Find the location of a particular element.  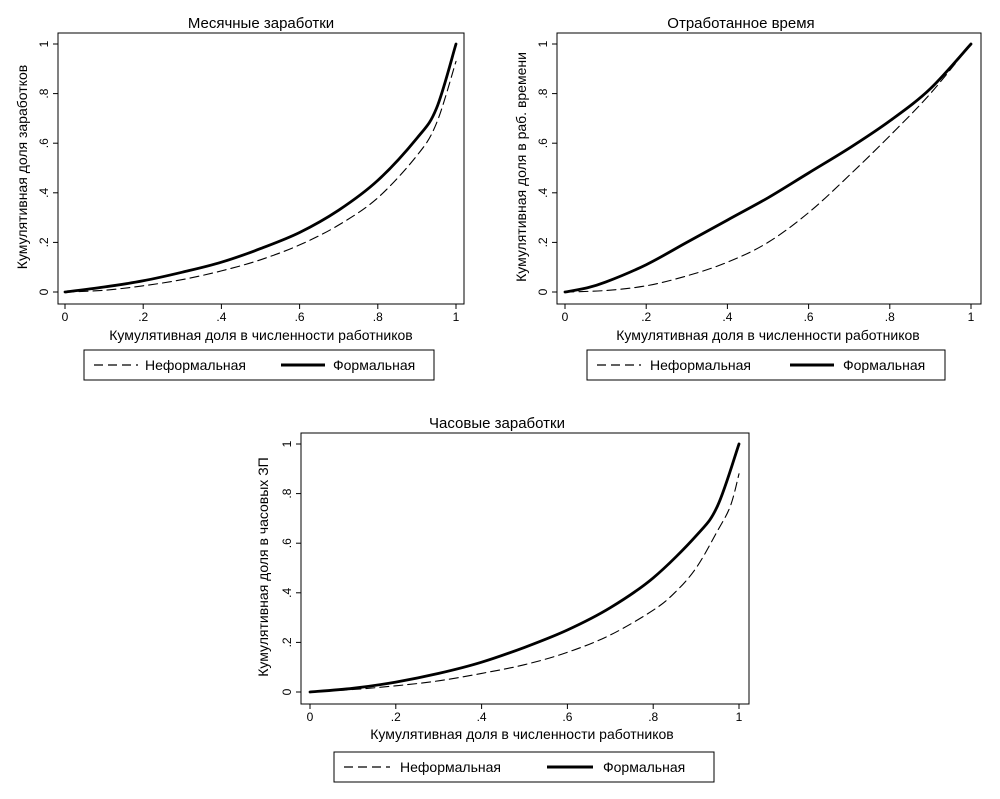

y-axis-label: Кумулятивная доля заработков is located at coordinates (22, 167).